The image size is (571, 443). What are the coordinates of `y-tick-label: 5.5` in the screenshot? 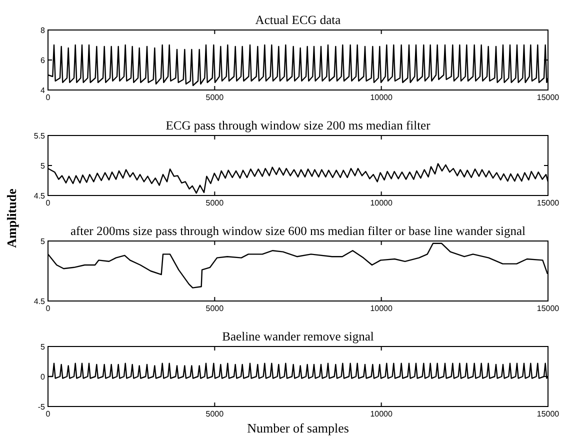 It's located at (40, 136).